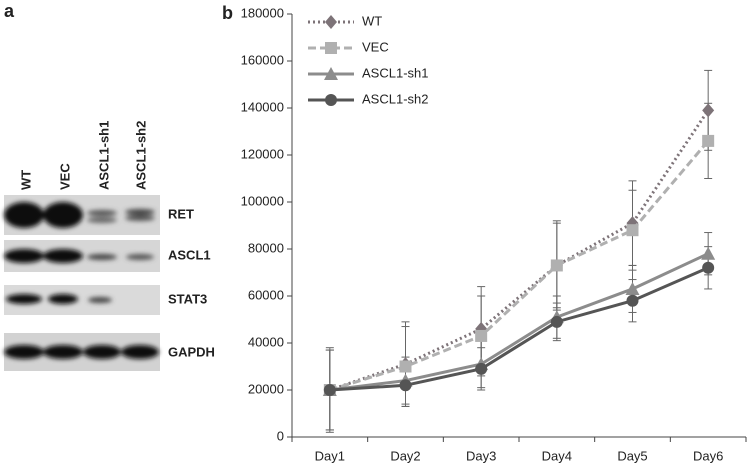 This screenshot has width=750, height=470. What do you see at coordinates (330, 455) in the screenshot?
I see `x-tick-label: Day1` at bounding box center [330, 455].